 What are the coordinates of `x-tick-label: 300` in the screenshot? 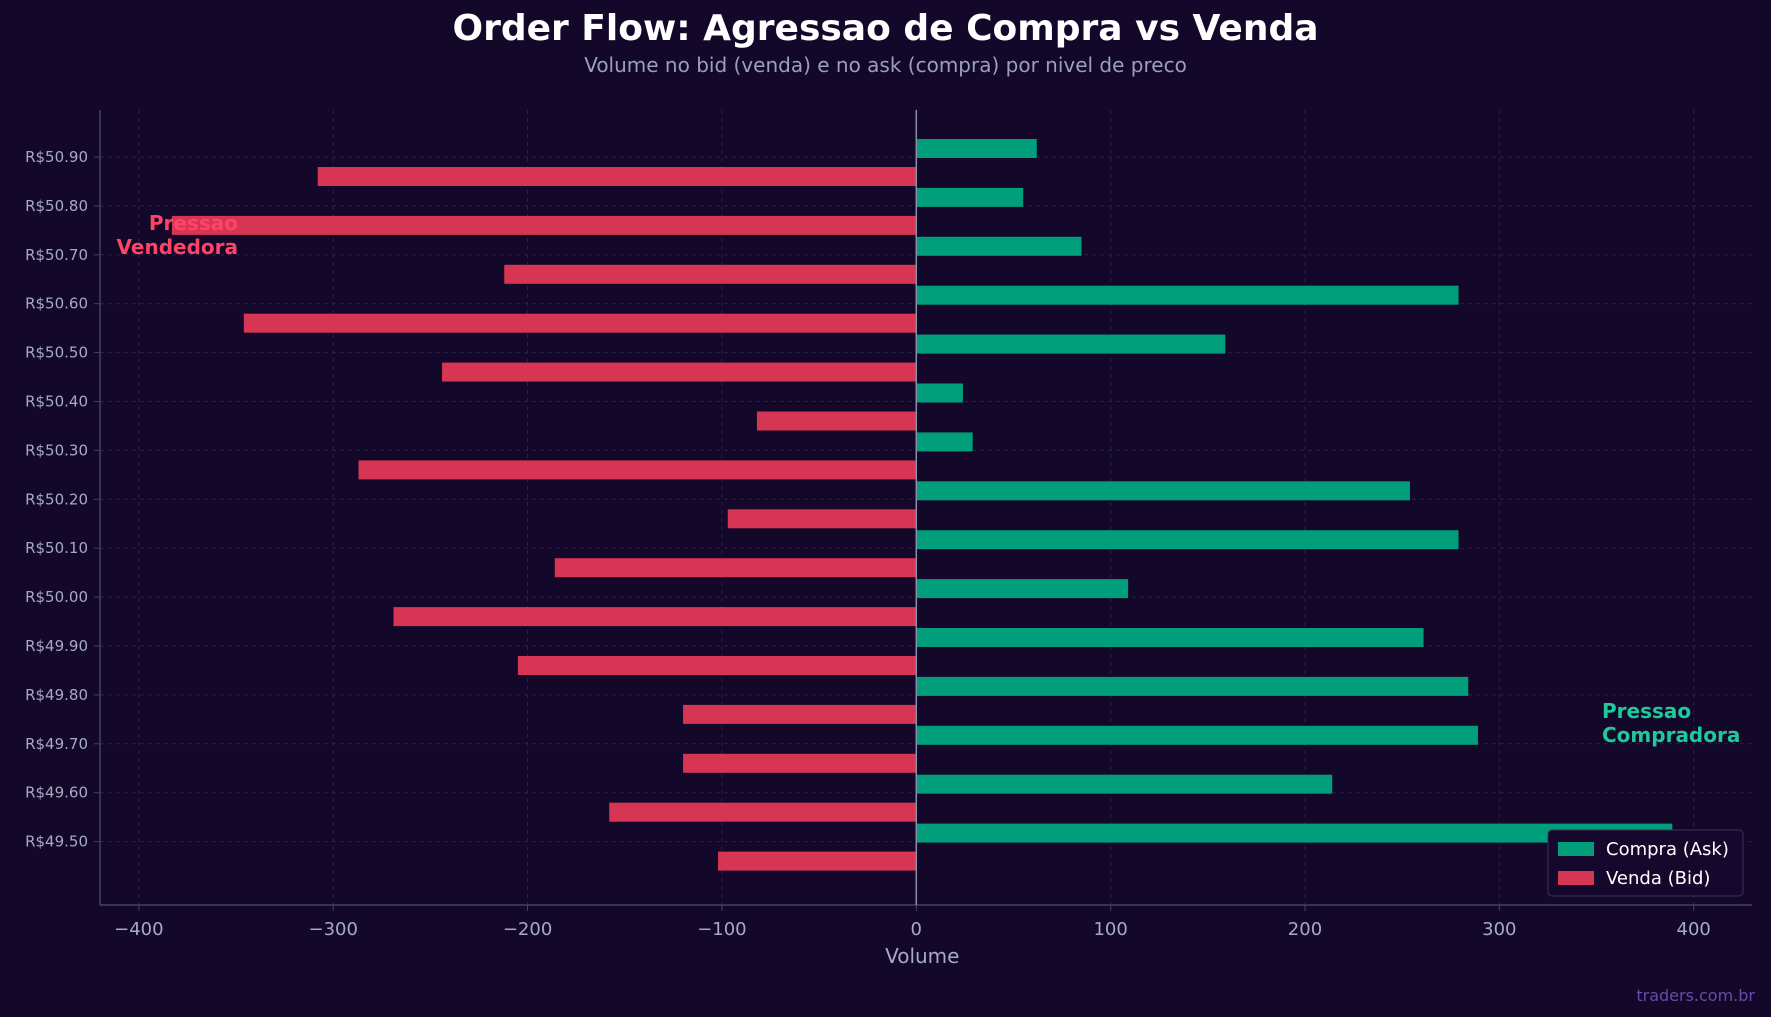 It's located at (1499, 929).